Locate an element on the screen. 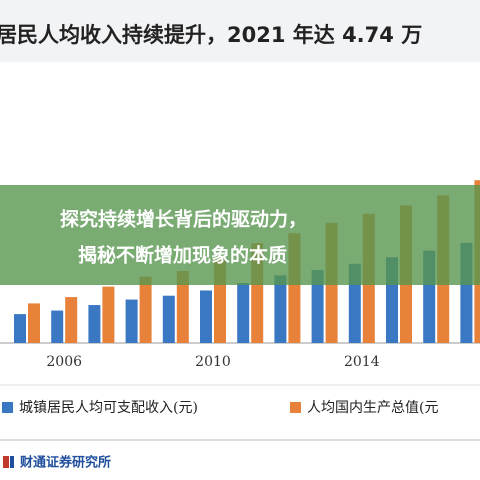 This screenshot has height=480, width=480. x-tick-label: 2014 is located at coordinates (362, 362).